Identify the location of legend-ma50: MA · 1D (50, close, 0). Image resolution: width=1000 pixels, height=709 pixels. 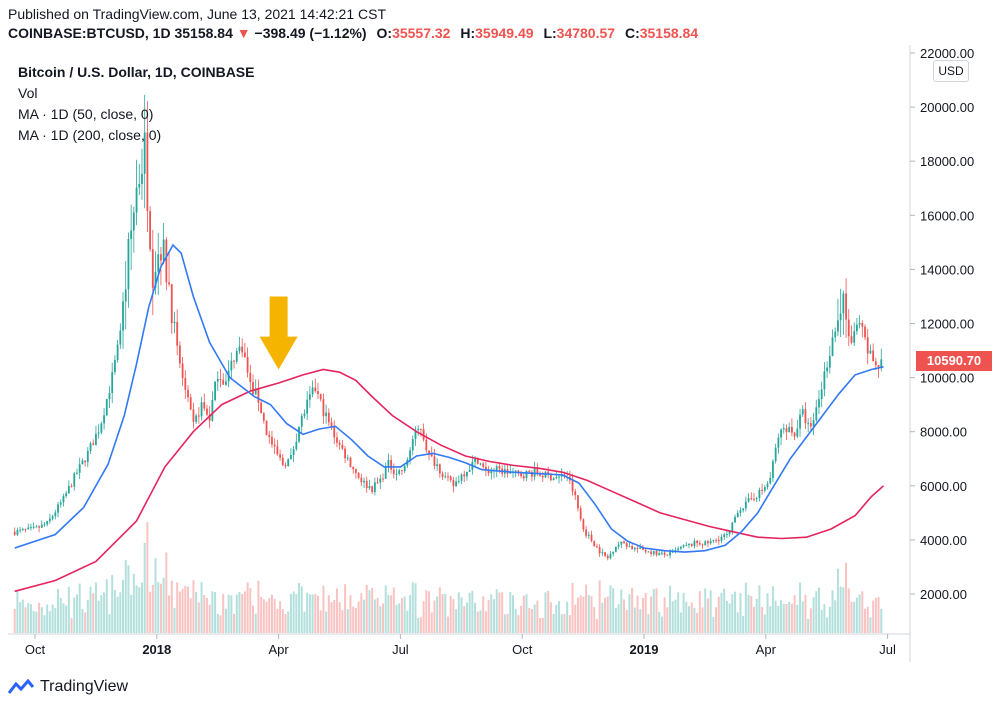
(86, 114).